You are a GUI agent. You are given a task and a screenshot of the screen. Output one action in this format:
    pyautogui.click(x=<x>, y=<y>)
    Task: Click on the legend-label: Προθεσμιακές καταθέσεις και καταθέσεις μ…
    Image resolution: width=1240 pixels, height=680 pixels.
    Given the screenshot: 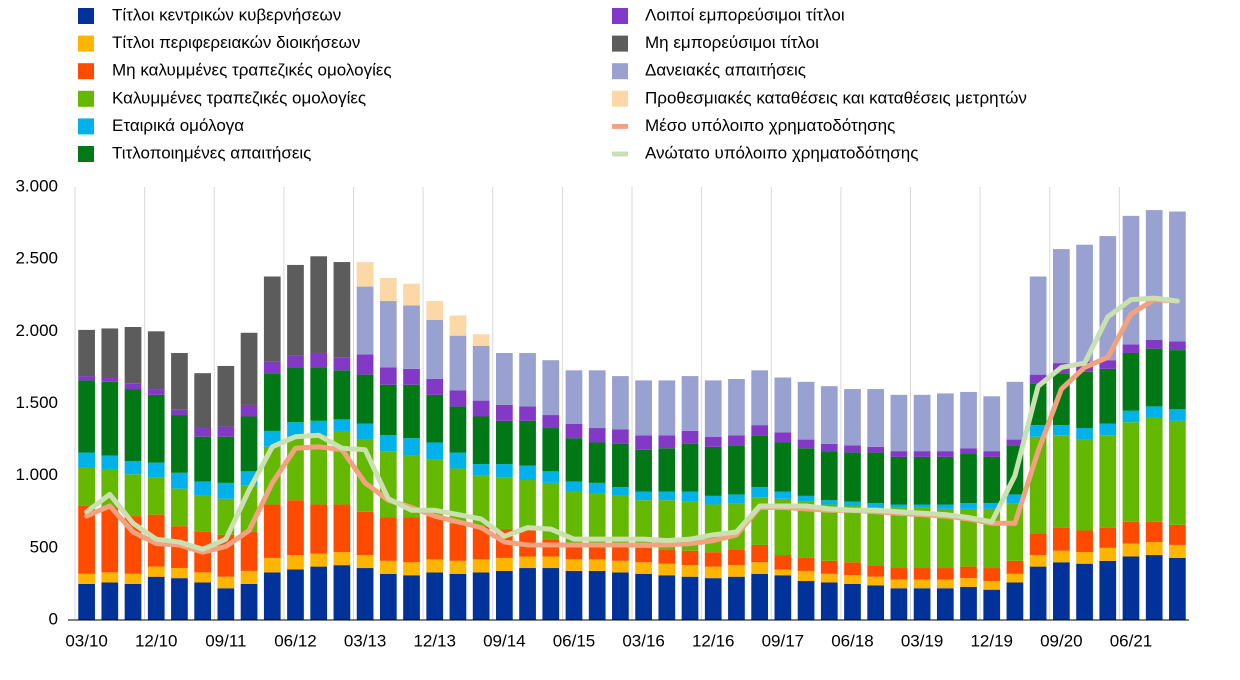 What is the action you would take?
    pyautogui.click(x=836, y=97)
    